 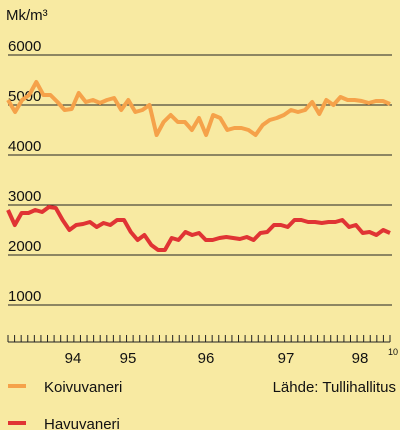 What do you see at coordinates (286, 358) in the screenshot?
I see `x-tick-label: 97` at bounding box center [286, 358].